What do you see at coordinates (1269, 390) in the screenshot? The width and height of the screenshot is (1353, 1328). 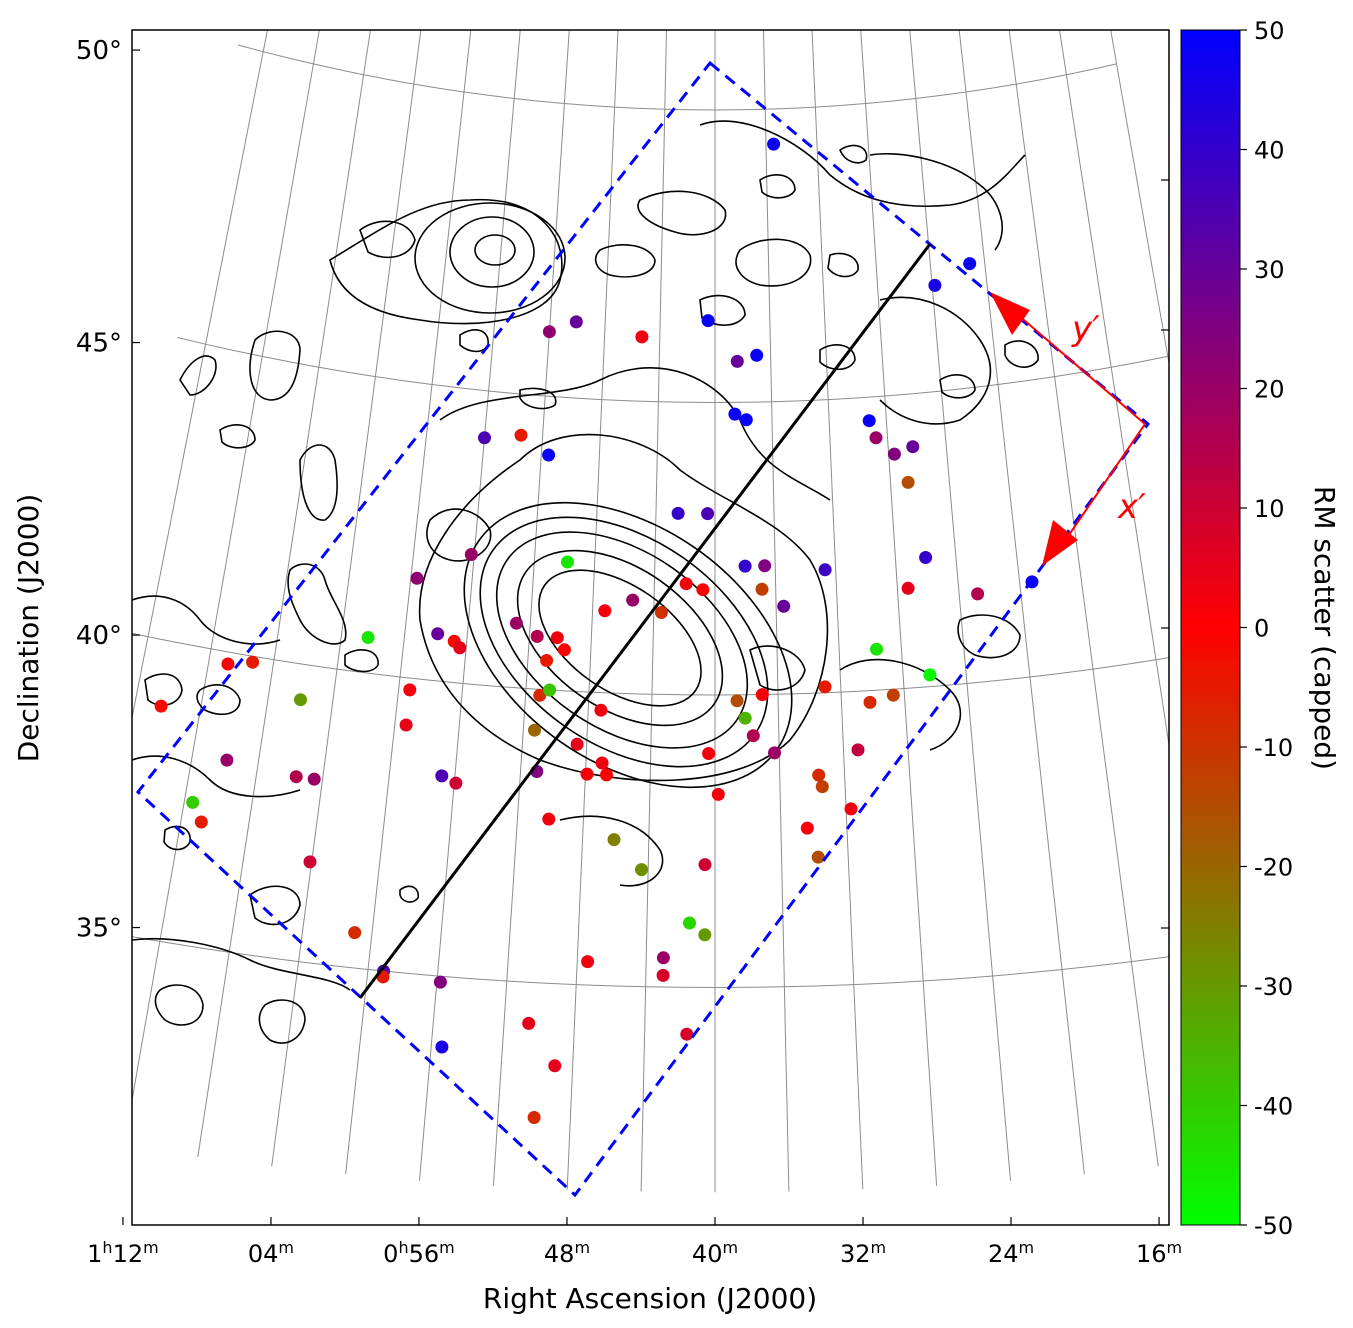 I see `colorbar-tick-label: 20` at bounding box center [1269, 390].